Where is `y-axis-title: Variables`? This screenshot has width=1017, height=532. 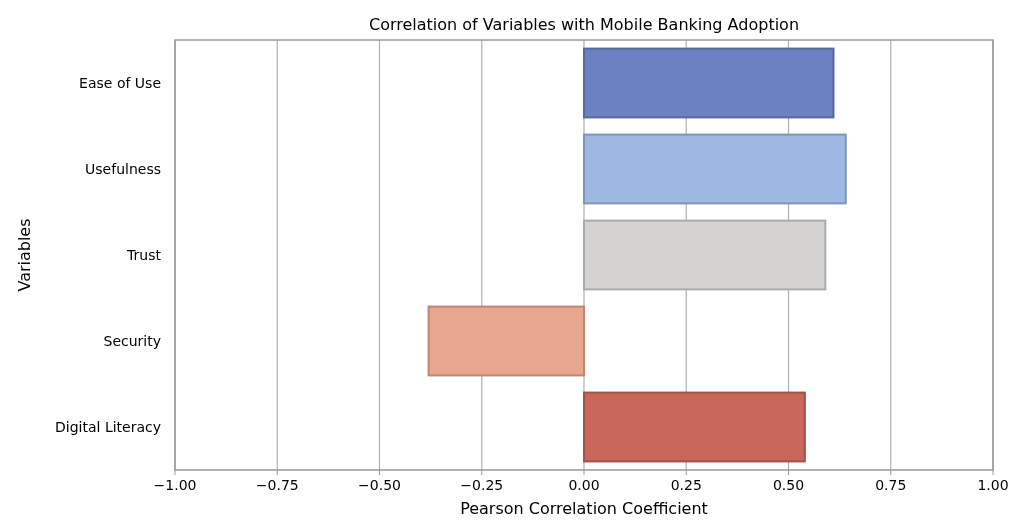
y-axis-title: Variables is located at coordinates (24, 255).